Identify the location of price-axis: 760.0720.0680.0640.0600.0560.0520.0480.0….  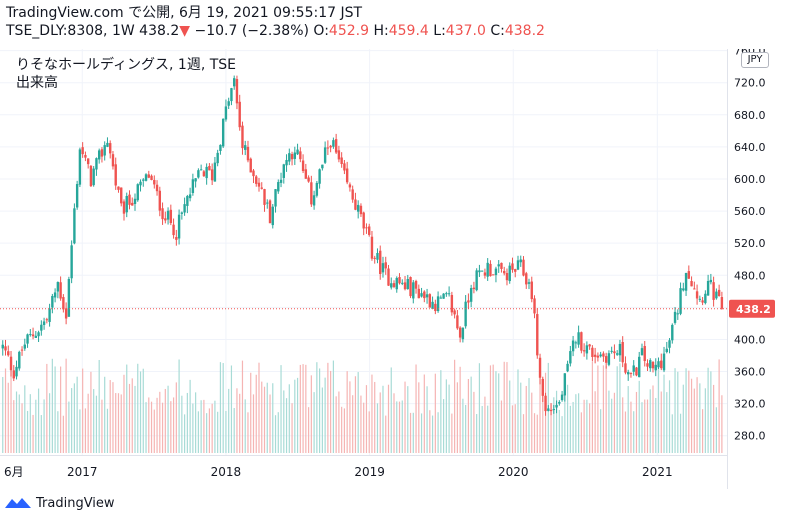
(752, 246).